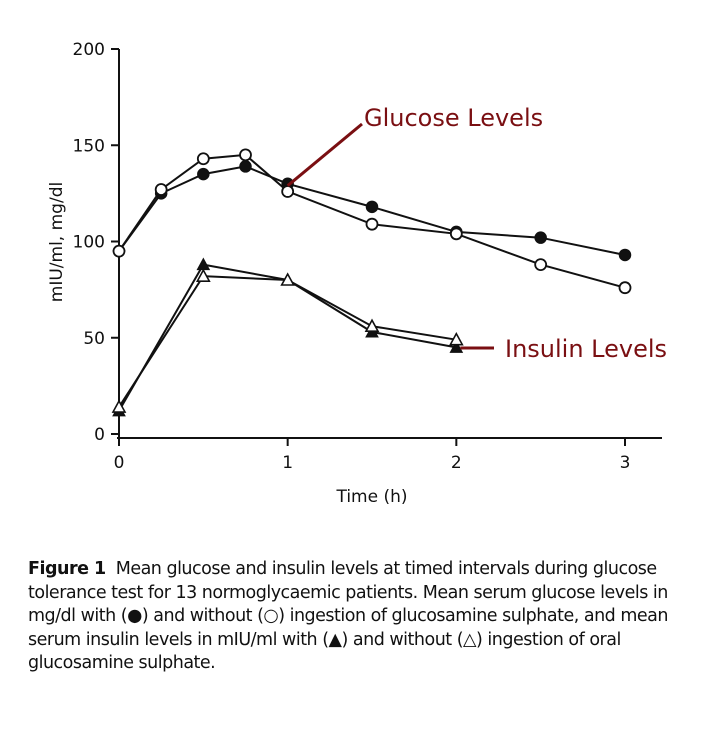 The width and height of the screenshot is (708, 742). I want to click on y-tick-label: 0, so click(99, 435).